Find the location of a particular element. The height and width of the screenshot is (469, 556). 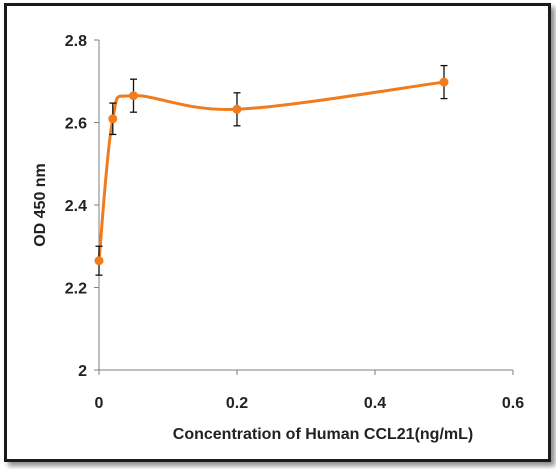

y-axis-title: OD 450 nm is located at coordinates (40, 205).